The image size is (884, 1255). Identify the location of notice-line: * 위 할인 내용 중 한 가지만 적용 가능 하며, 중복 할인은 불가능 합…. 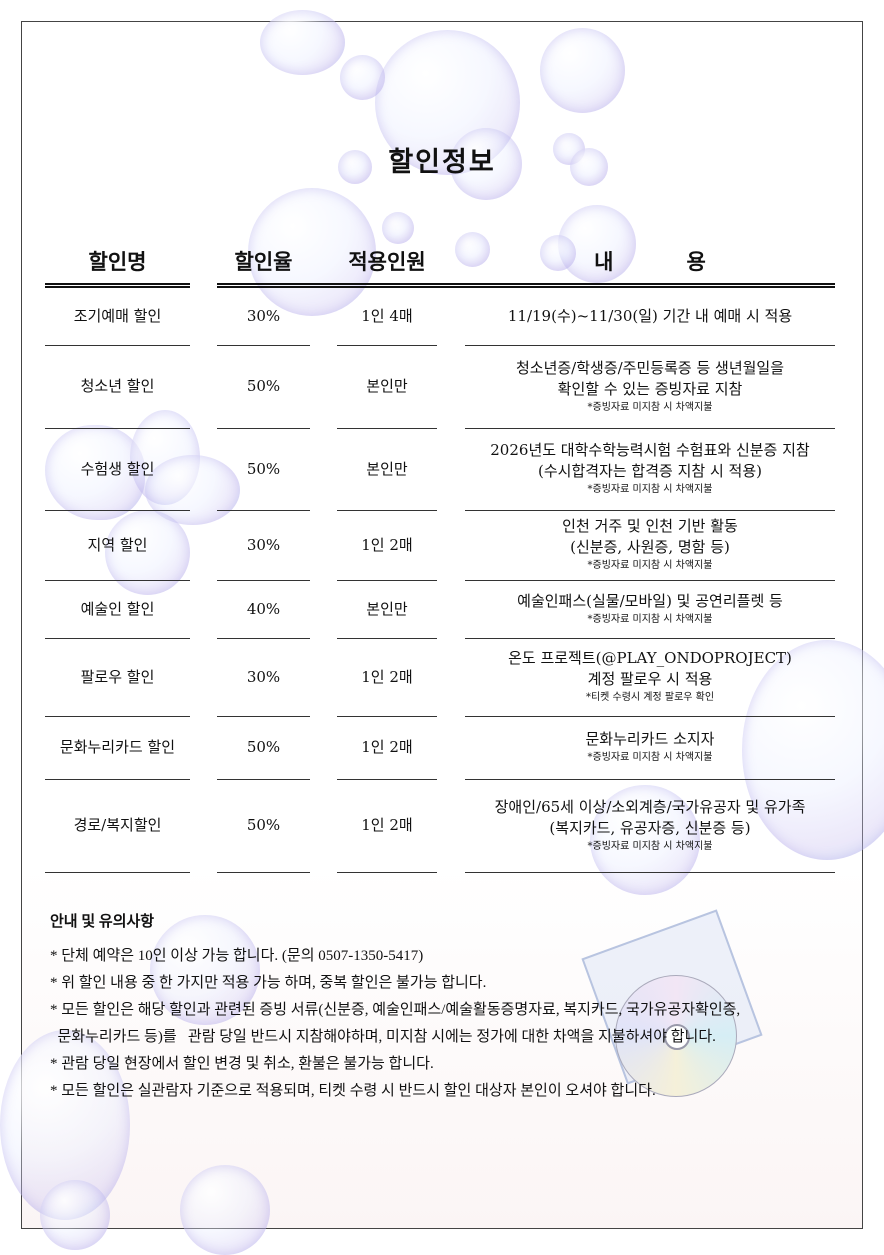
(268, 983).